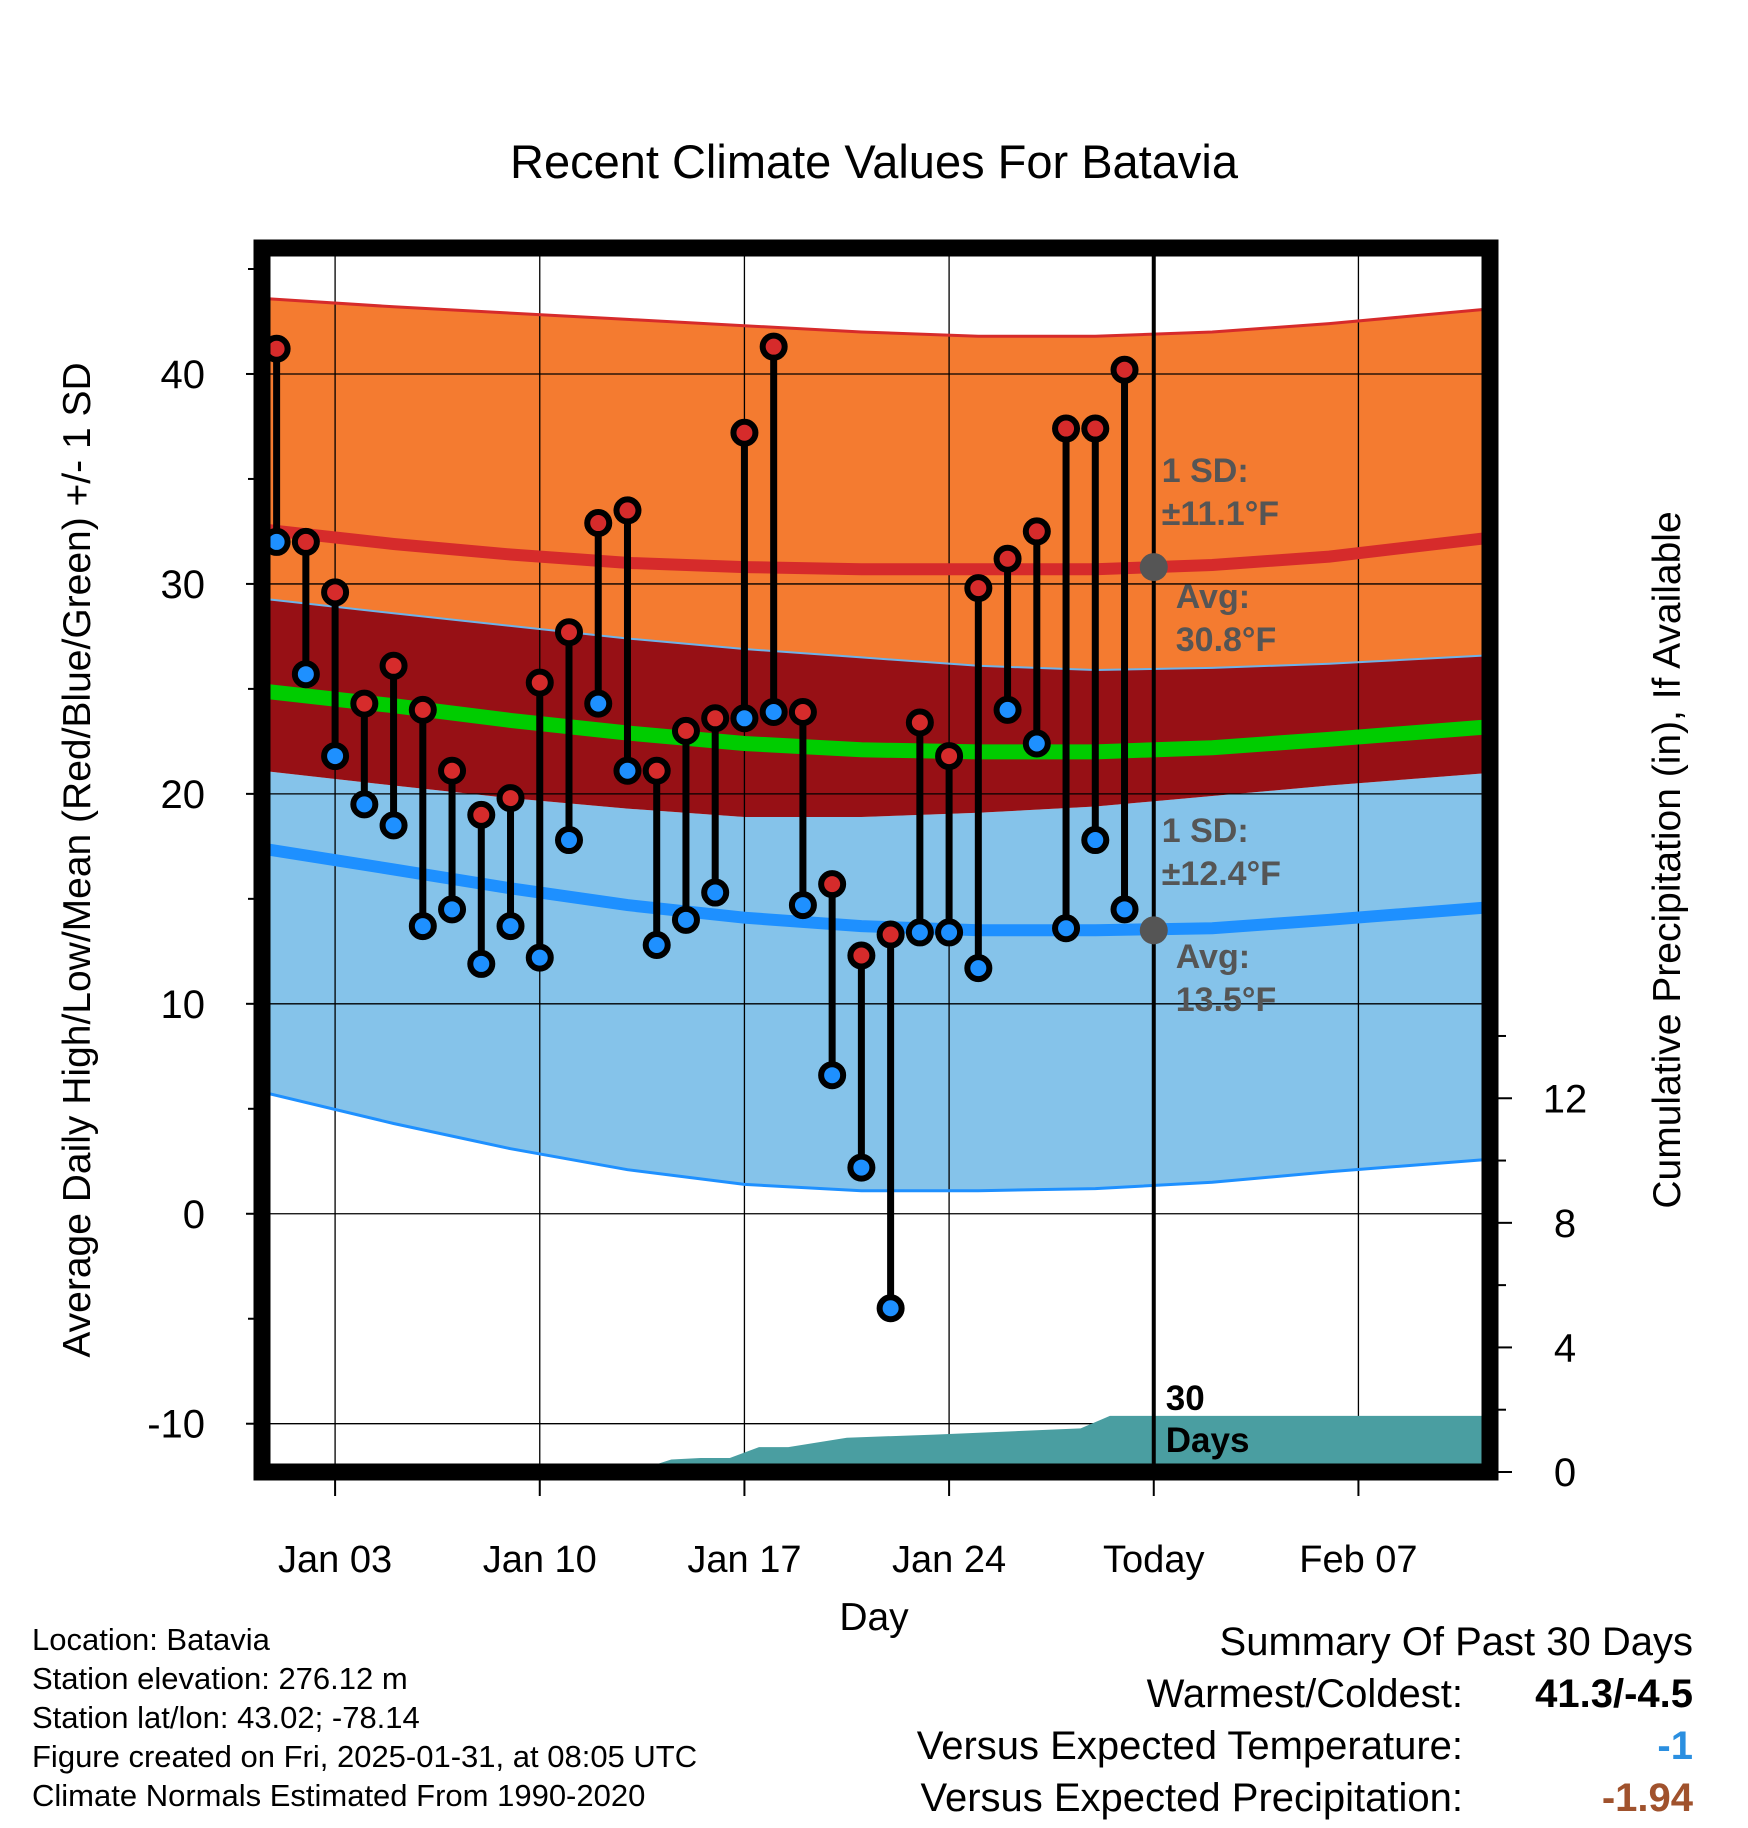  I want to click on today-marker: 30 Days, so click(1200, 860).